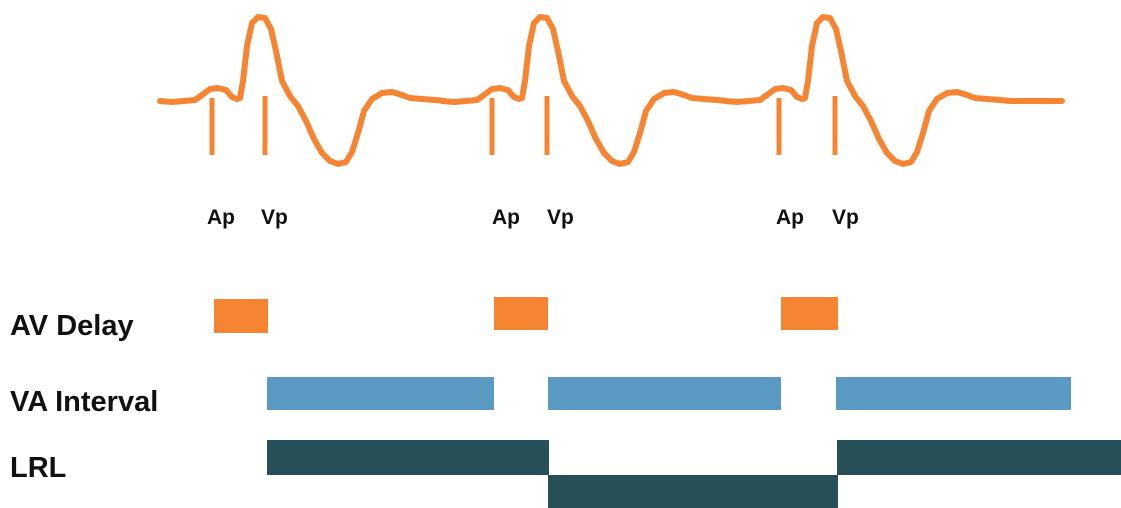 The height and width of the screenshot is (508, 1121). Describe the element at coordinates (694, 474) in the screenshot. I see `lrl-bars` at that location.